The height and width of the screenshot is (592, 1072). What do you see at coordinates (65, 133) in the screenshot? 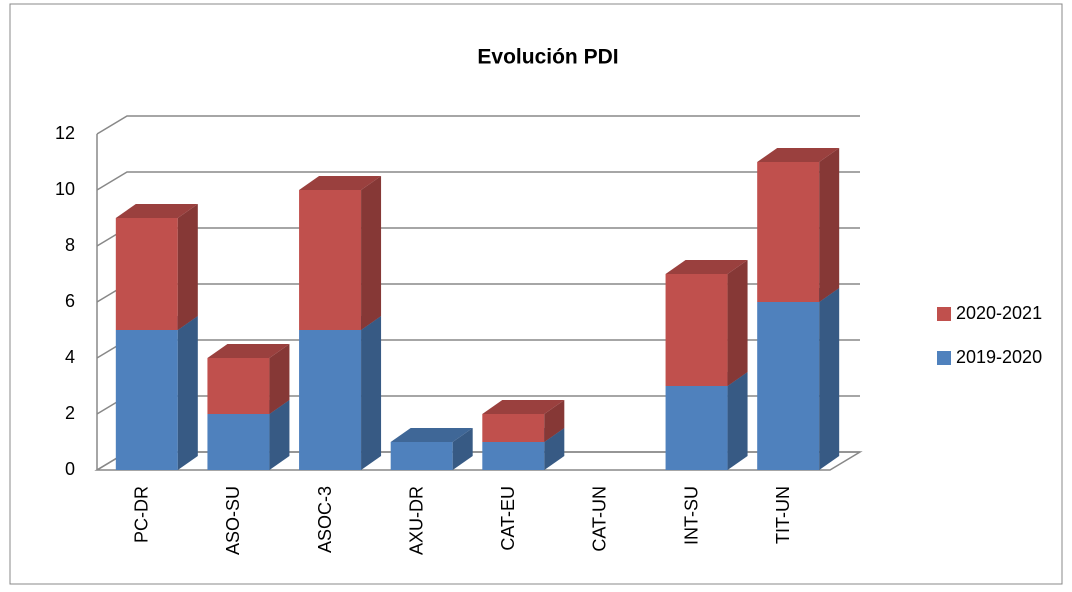
I see `y-tick-label: 12` at bounding box center [65, 133].